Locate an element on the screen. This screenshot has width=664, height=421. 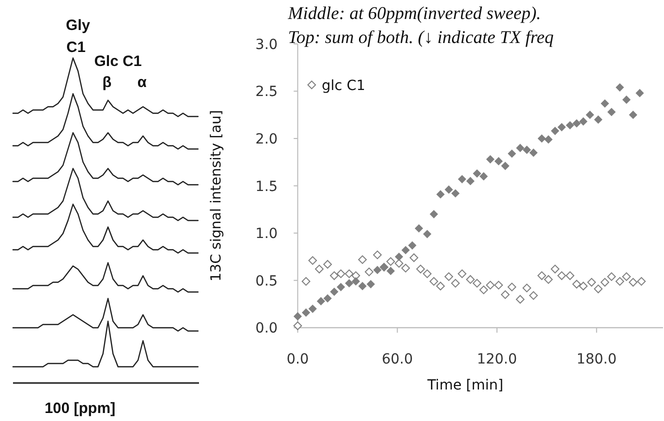
y-tick-label: 0.5 is located at coordinates (266, 281).